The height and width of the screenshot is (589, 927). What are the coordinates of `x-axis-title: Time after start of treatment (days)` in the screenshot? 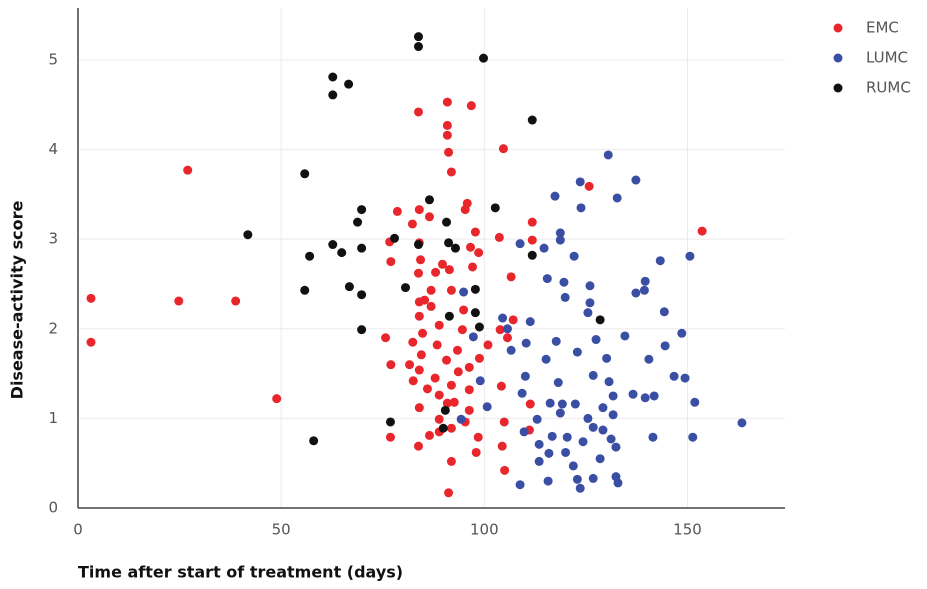 It's located at (240, 572).